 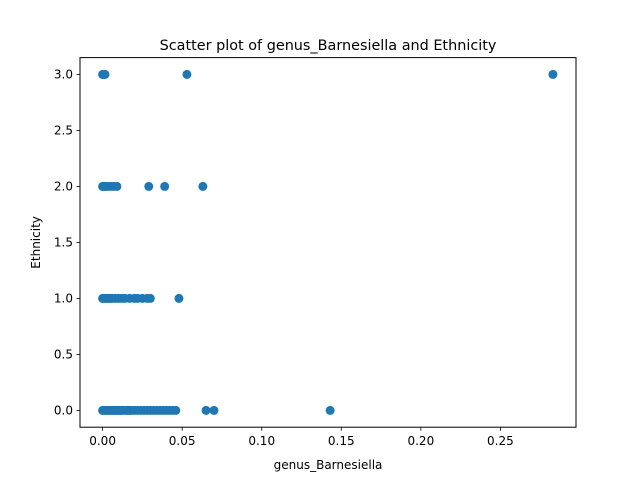 I want to click on y-tick-label: 2.0, so click(x=63, y=186).